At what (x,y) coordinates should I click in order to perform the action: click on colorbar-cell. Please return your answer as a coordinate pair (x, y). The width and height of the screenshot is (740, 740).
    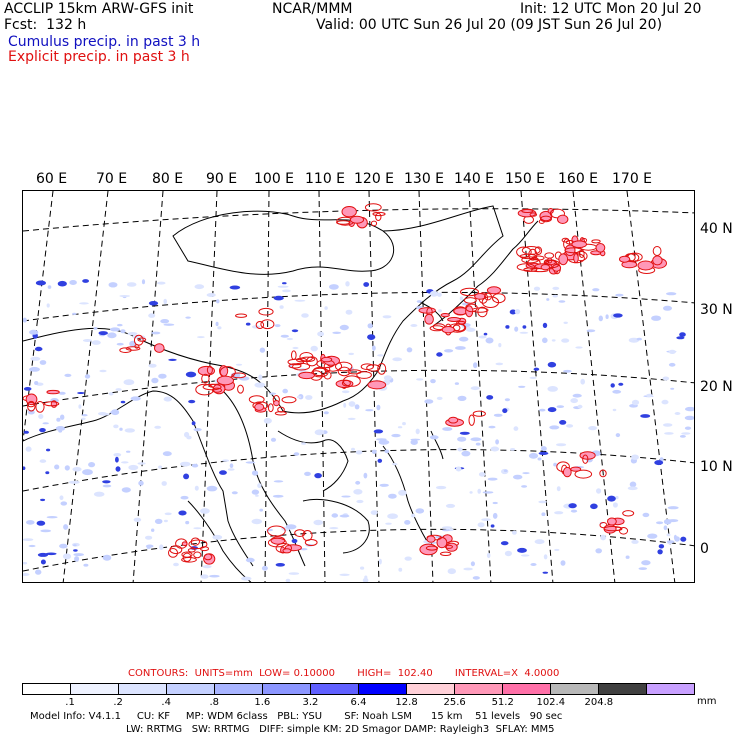
    Looking at the image, I should click on (670, 689).